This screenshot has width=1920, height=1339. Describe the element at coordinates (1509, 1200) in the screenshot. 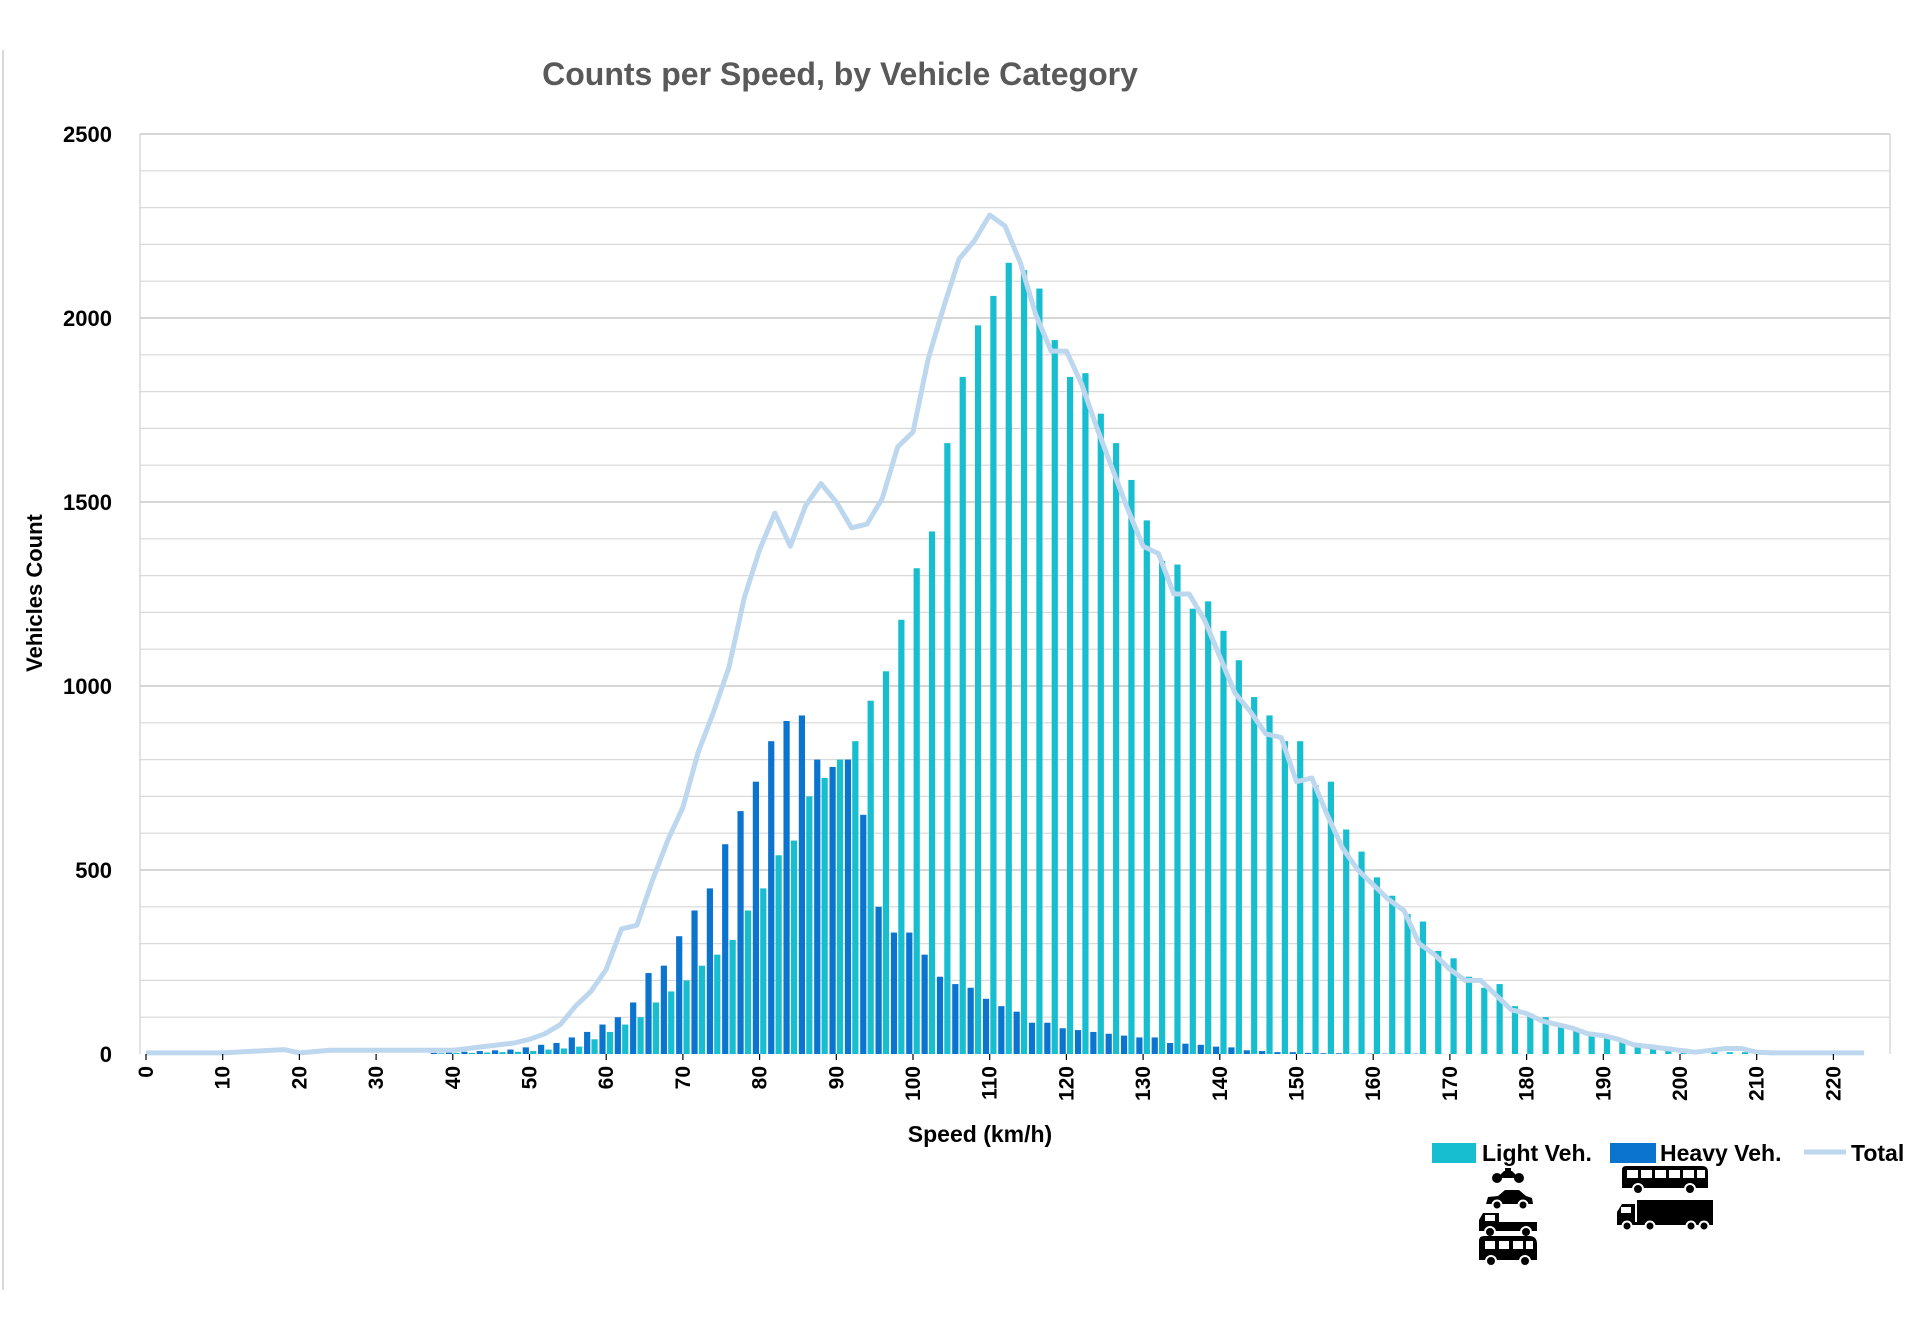

I see `car-icon` at that location.